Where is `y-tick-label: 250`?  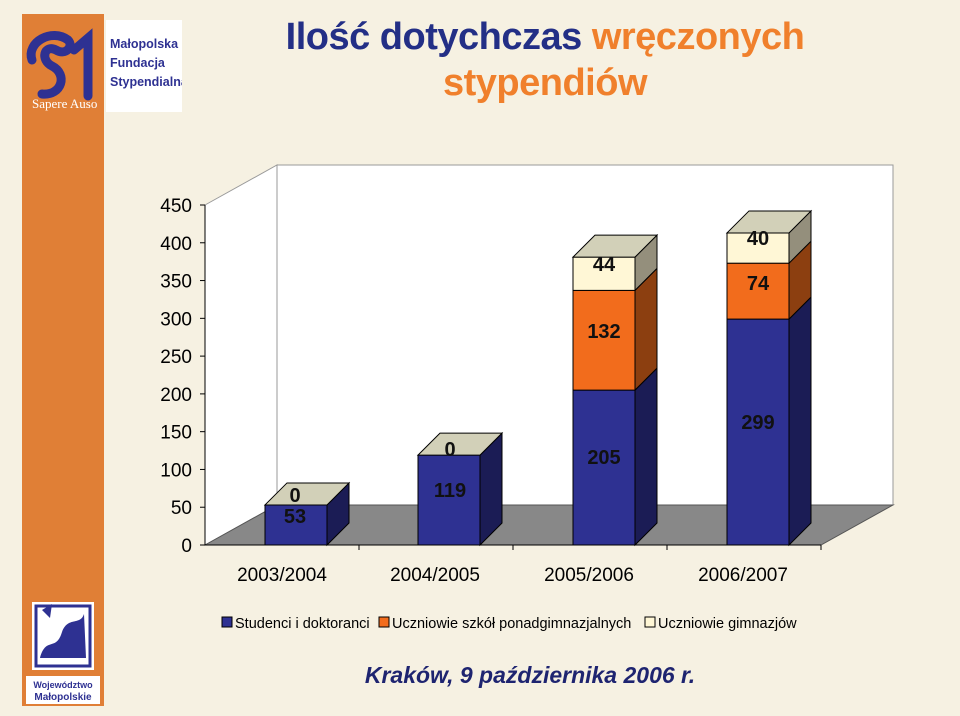 y-tick-label: 250 is located at coordinates (176, 357).